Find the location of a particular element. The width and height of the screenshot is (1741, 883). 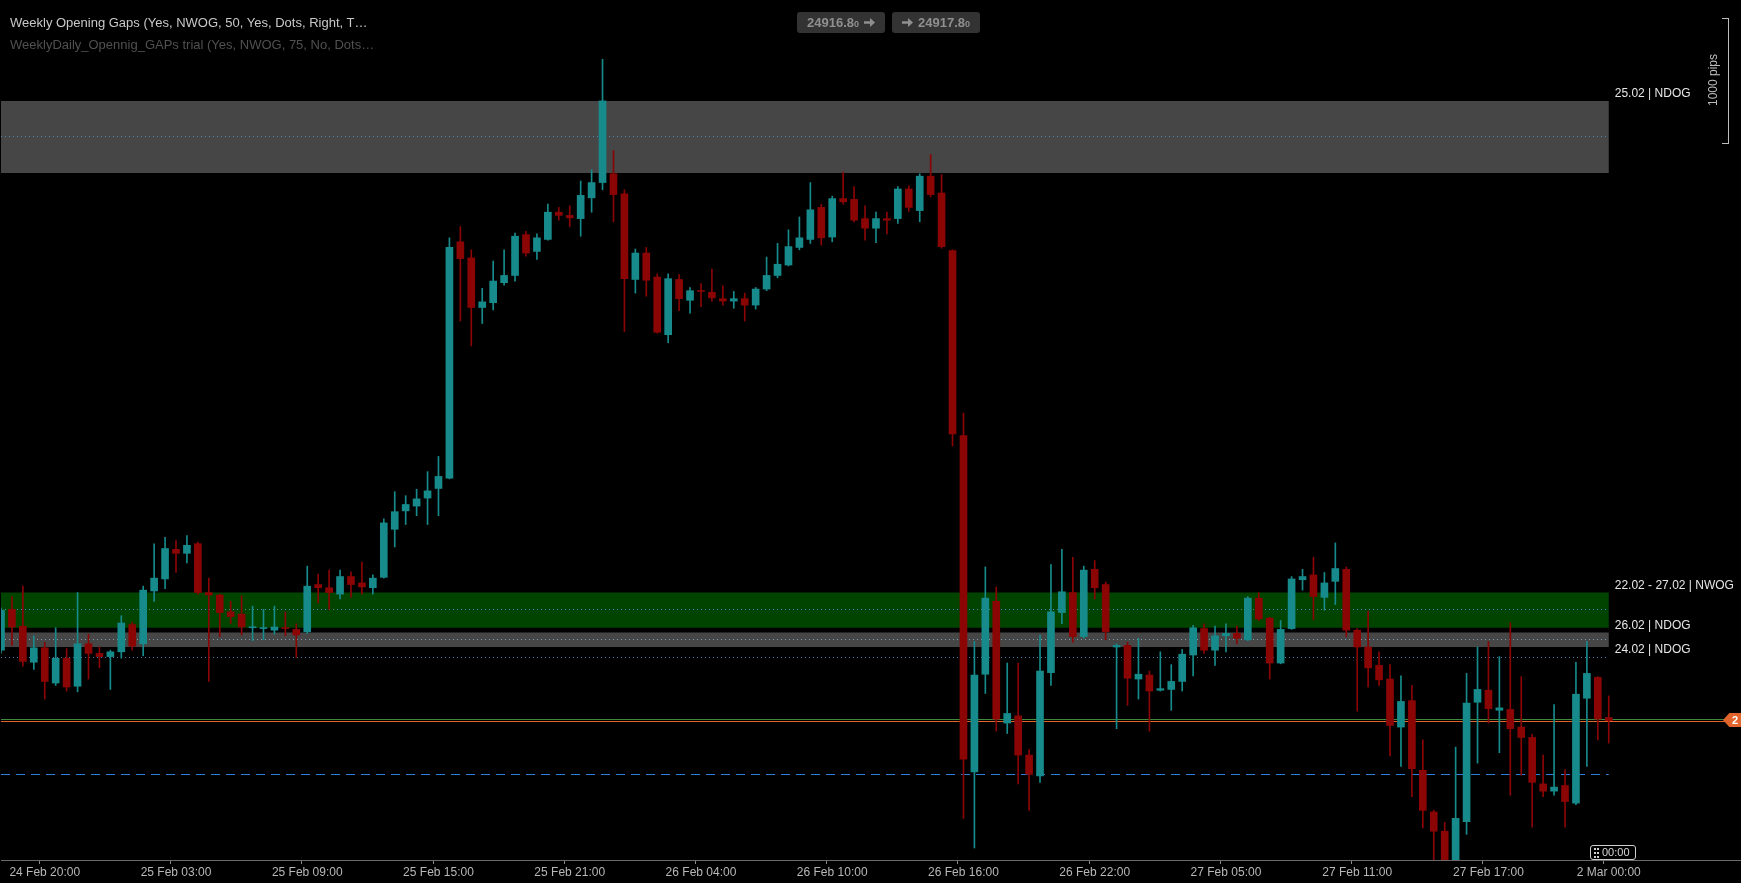

annotation: 1000 pips is located at coordinates (1713, 81).